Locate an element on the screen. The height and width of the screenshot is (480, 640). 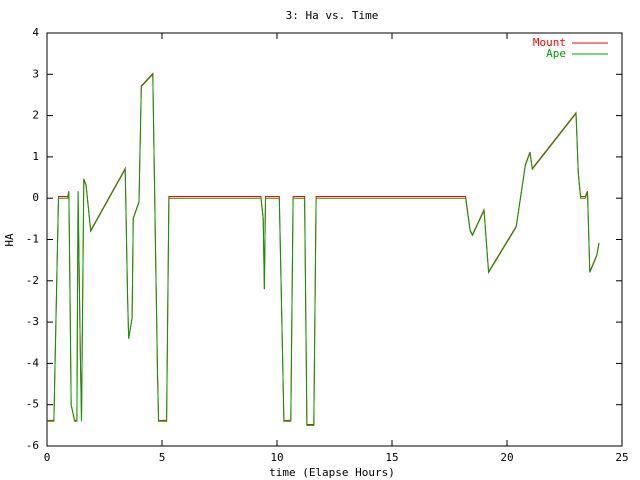
x-tick-label: 25 is located at coordinates (621, 457).